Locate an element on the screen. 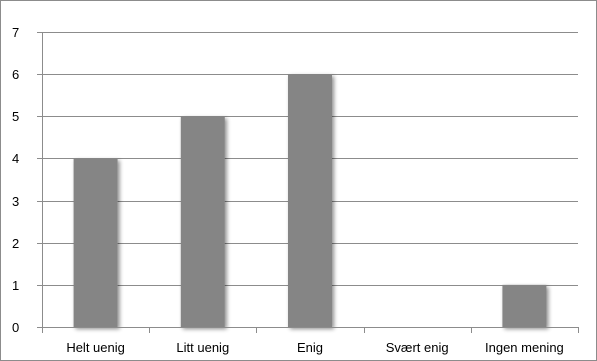 This screenshot has height=361, width=597. y-tick-label: 6 is located at coordinates (15, 74).